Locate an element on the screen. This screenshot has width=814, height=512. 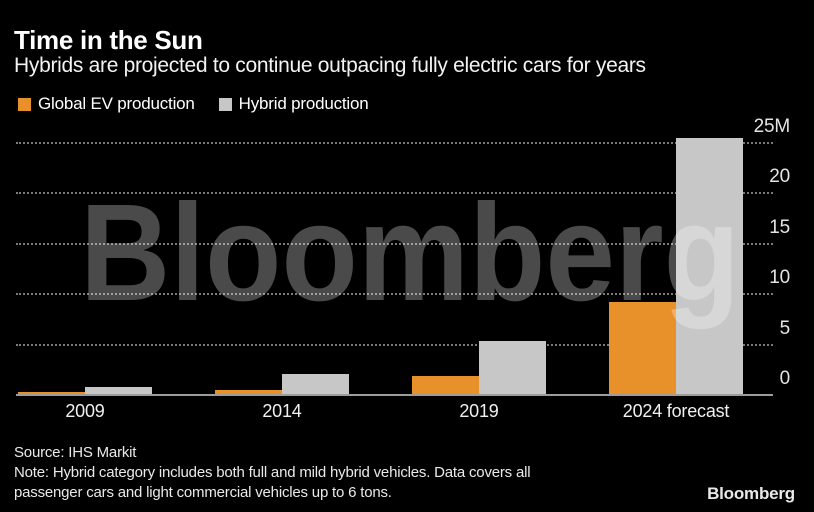
x-axis-labels: 2009 2014 2019 2024 forecast is located at coordinates (407, 412).